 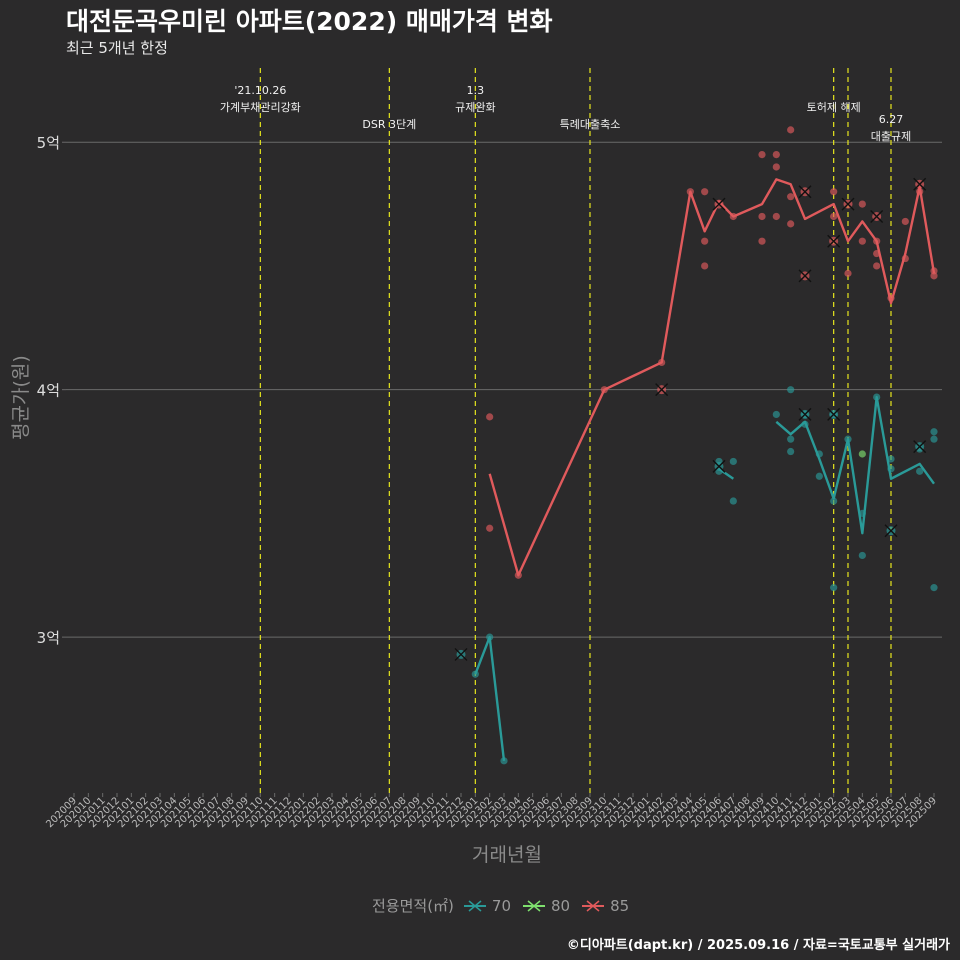 What do you see at coordinates (561, 905) in the screenshot?
I see `legend-item-label: 80` at bounding box center [561, 905].